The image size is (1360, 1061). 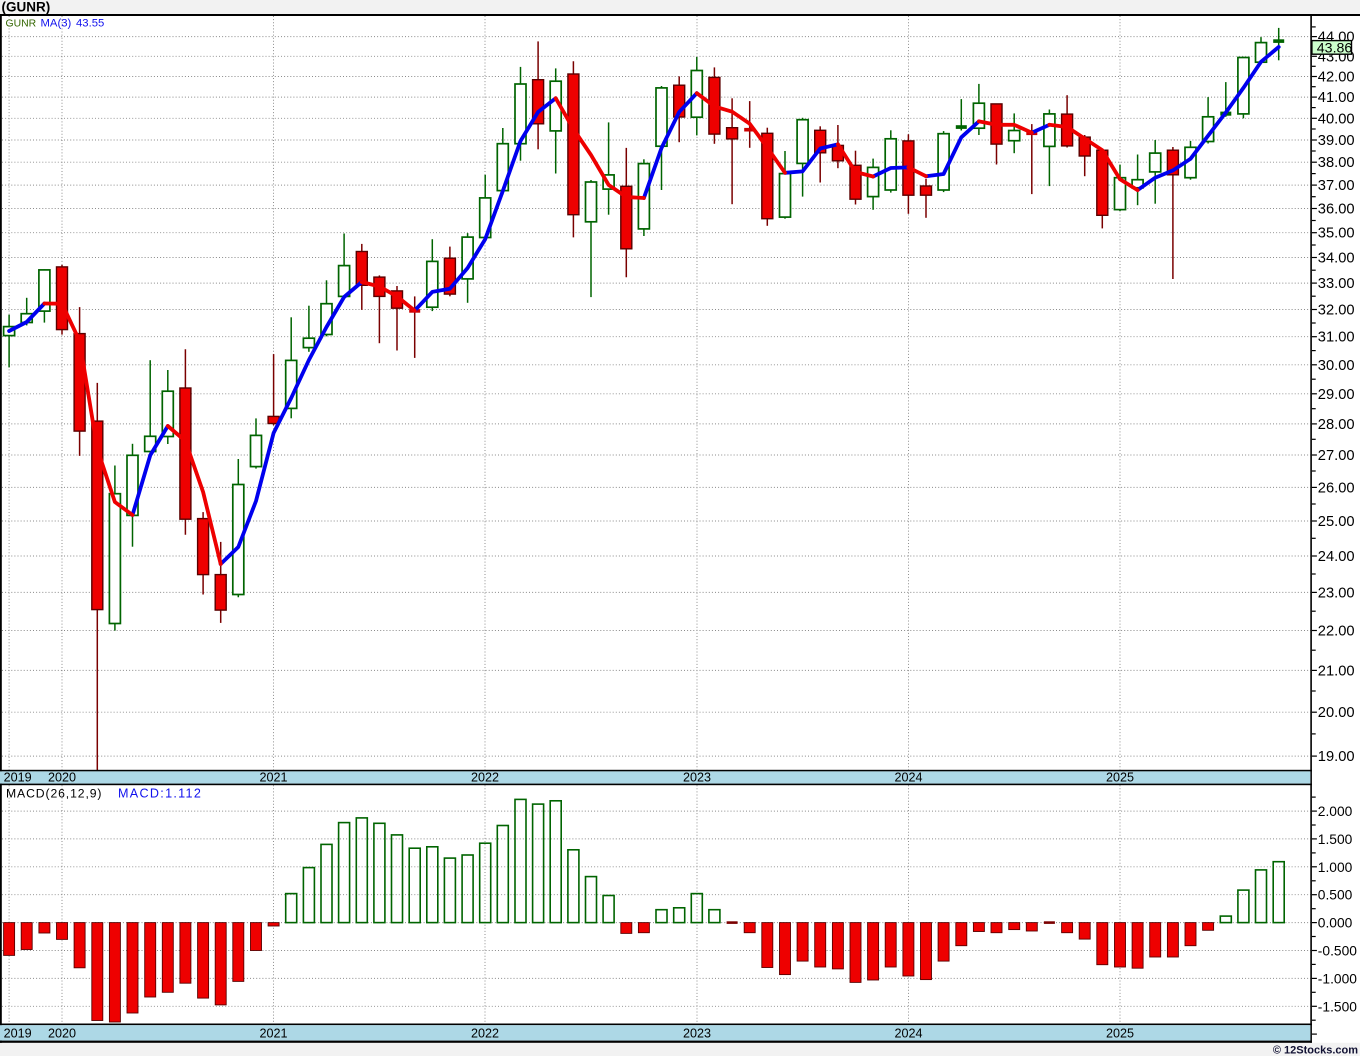 I want to click on svg-text: 27.00, so click(x=1336, y=456).